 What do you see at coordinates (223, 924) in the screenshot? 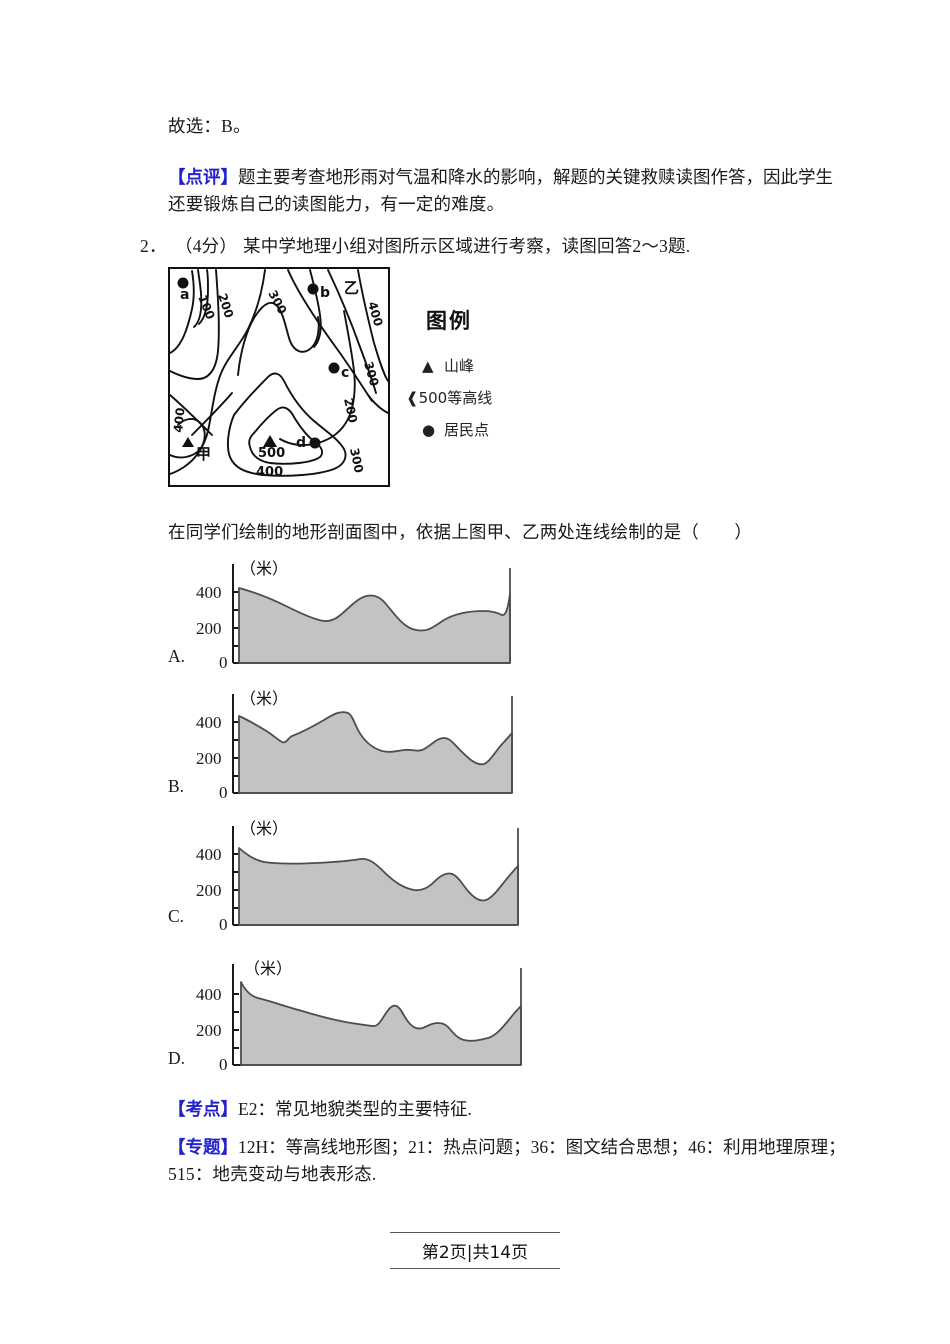
I see `chart-c-ytick-0: 0` at bounding box center [223, 924].